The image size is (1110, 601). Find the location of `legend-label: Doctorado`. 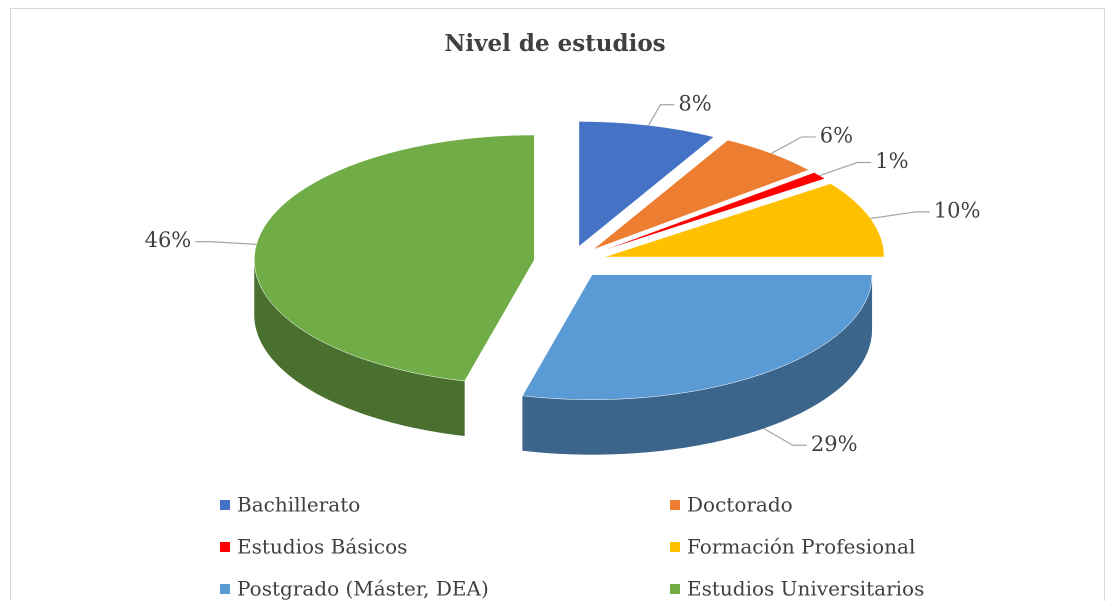

legend-label: Doctorado is located at coordinates (740, 505).